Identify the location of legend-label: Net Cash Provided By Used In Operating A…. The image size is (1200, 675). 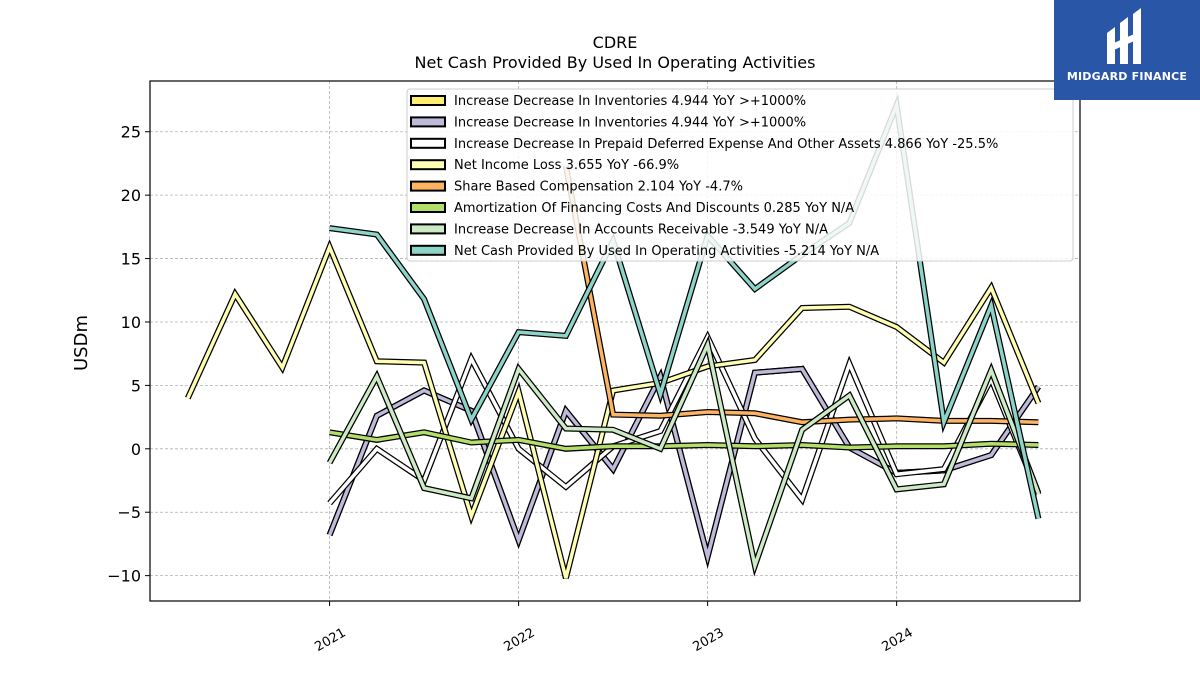
(666, 251).